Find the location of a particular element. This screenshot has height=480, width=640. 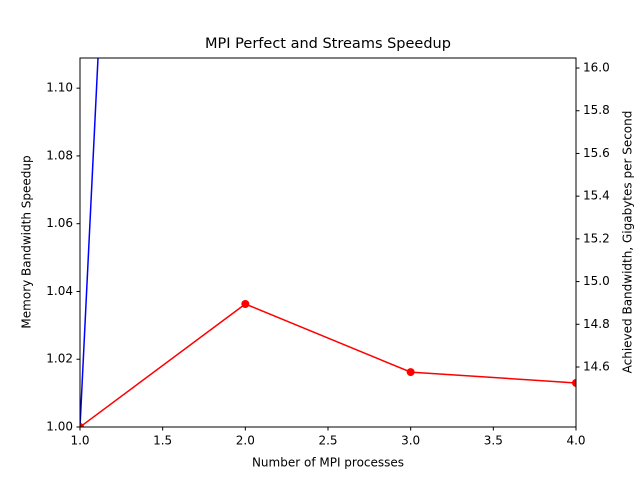

x-tick-label: 2.5 is located at coordinates (327, 441).